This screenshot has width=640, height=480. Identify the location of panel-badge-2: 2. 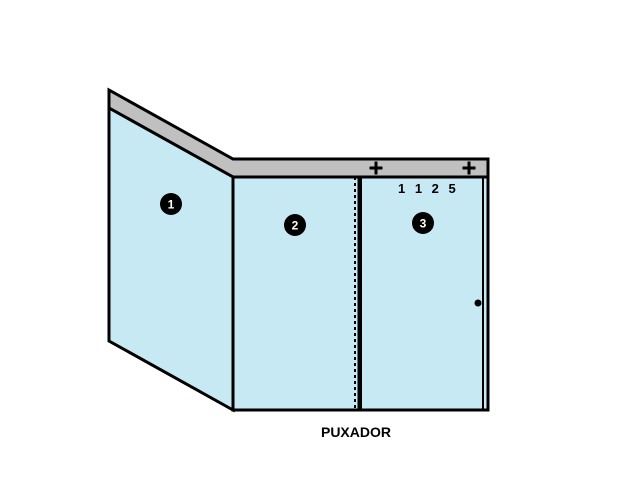
(295, 225).